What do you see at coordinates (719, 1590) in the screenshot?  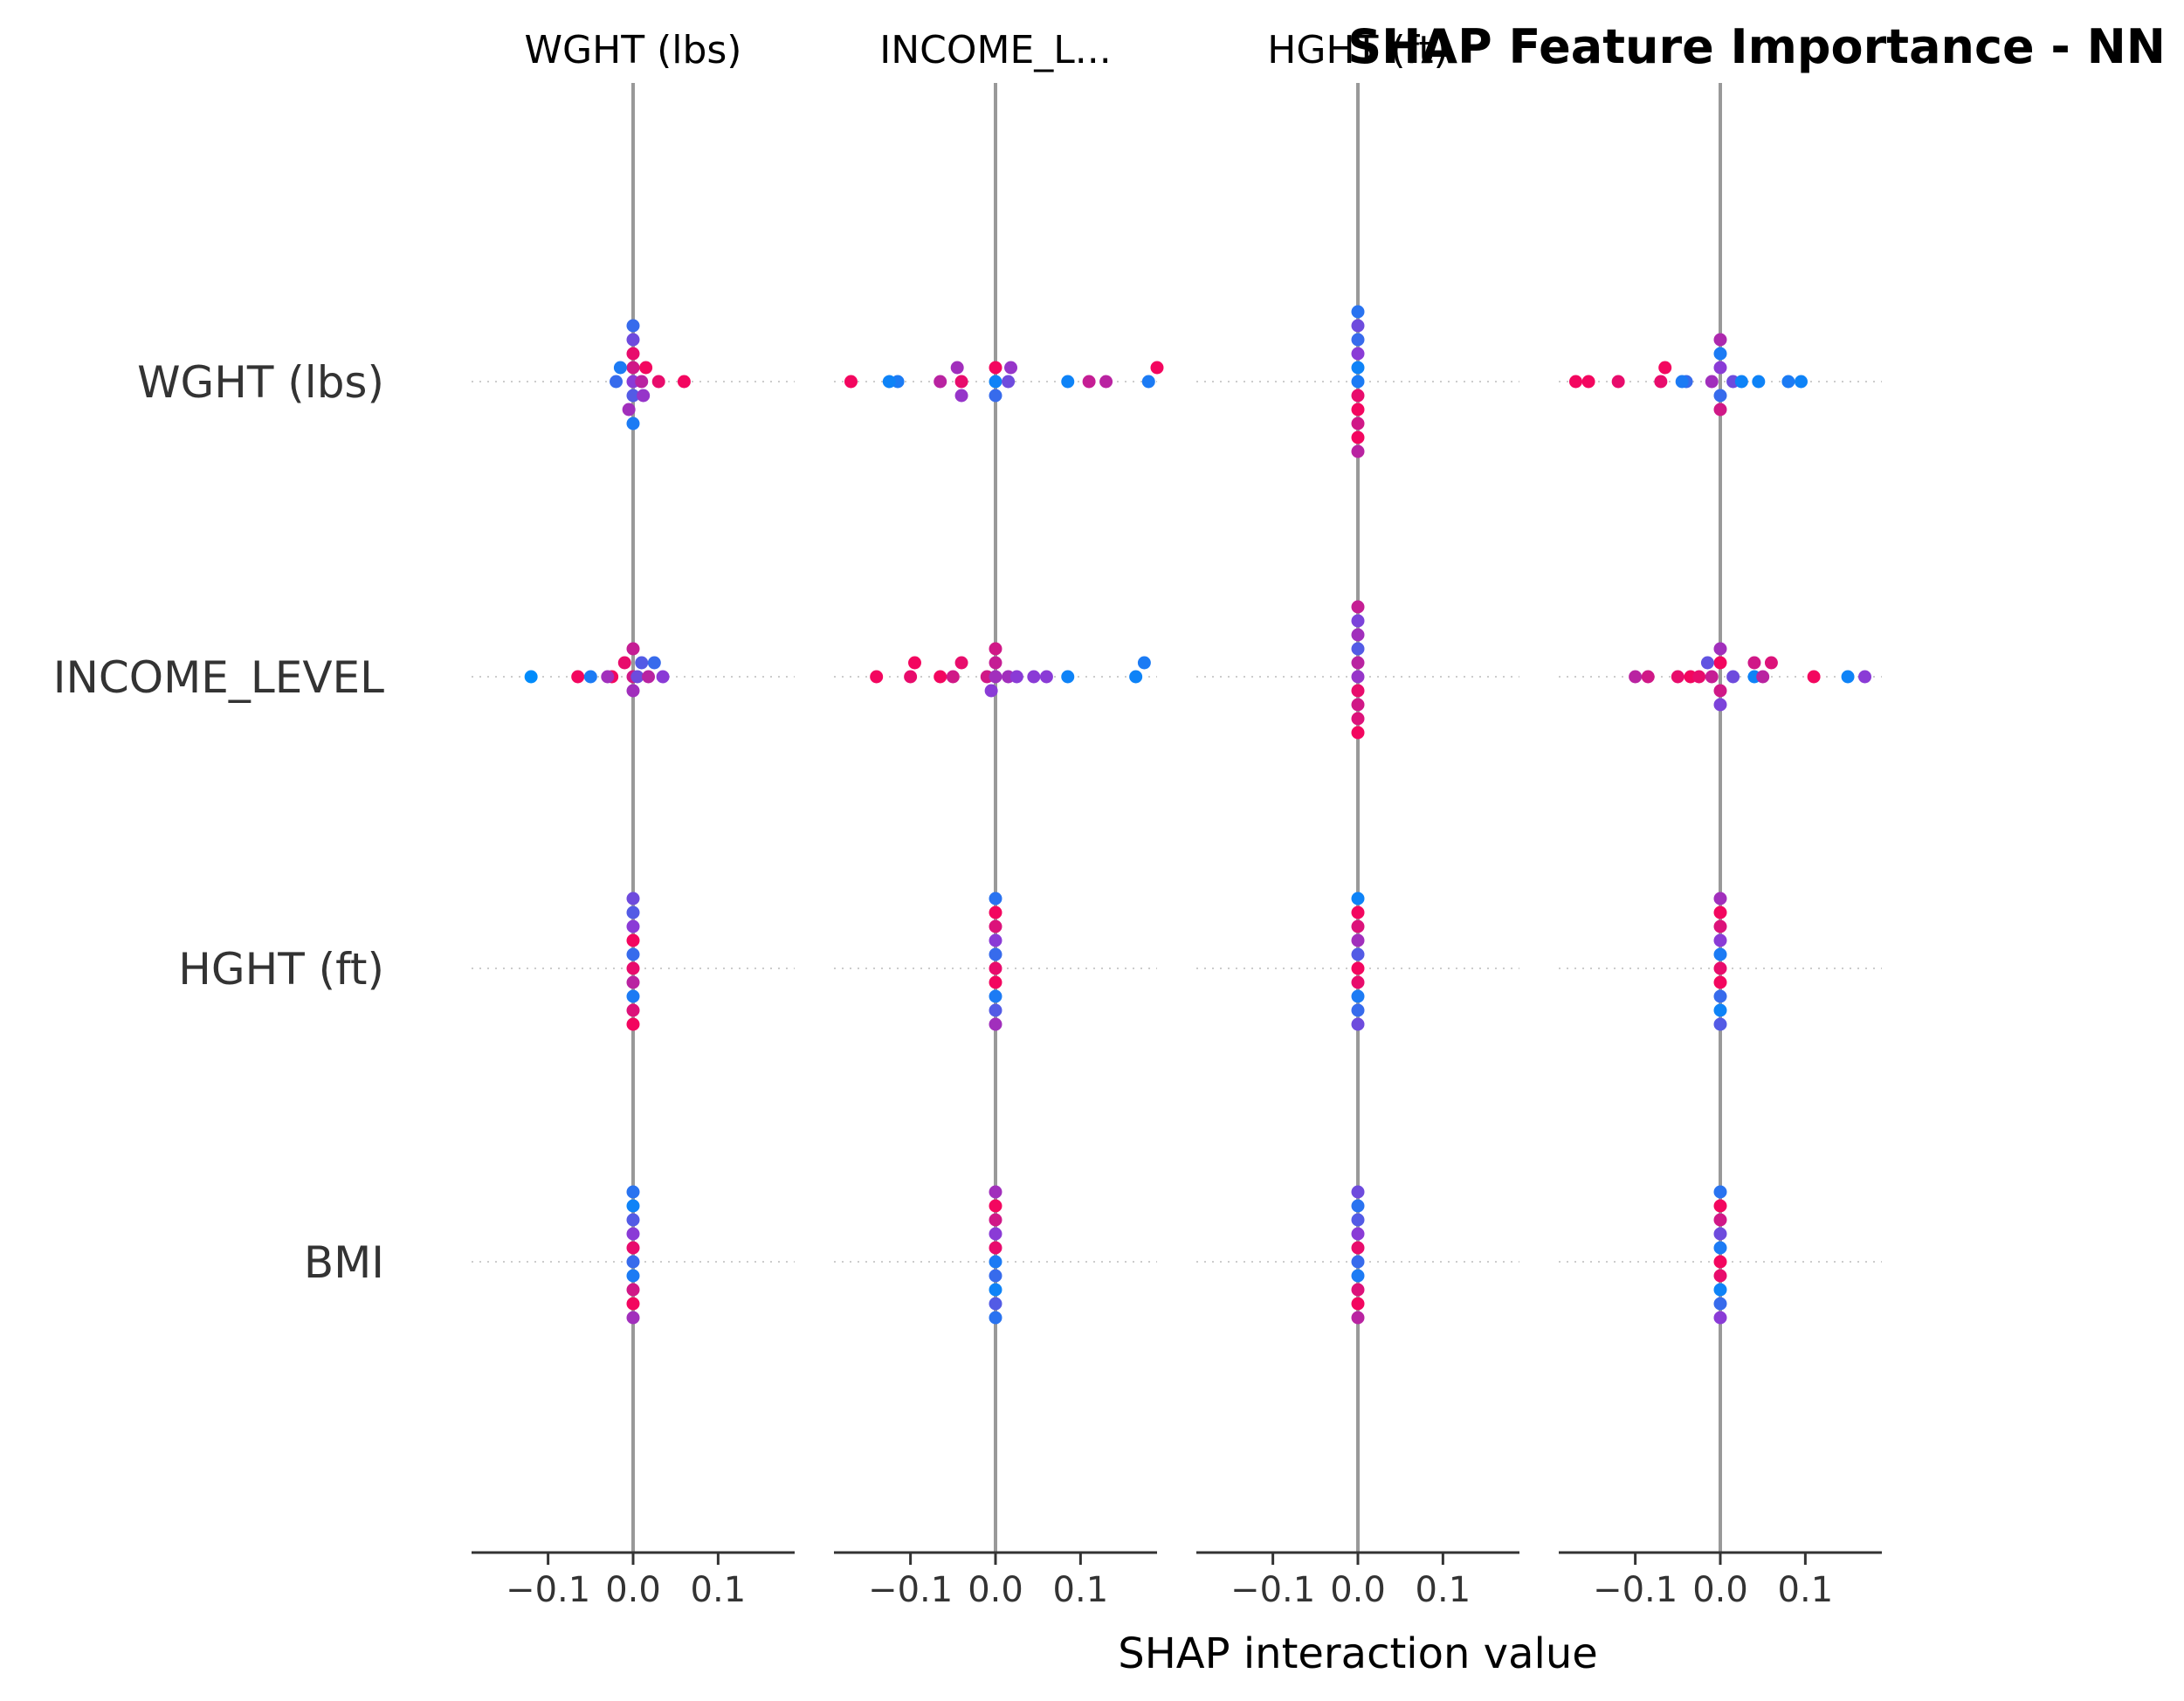 I see `x-tick-label: 0.1` at bounding box center [719, 1590].